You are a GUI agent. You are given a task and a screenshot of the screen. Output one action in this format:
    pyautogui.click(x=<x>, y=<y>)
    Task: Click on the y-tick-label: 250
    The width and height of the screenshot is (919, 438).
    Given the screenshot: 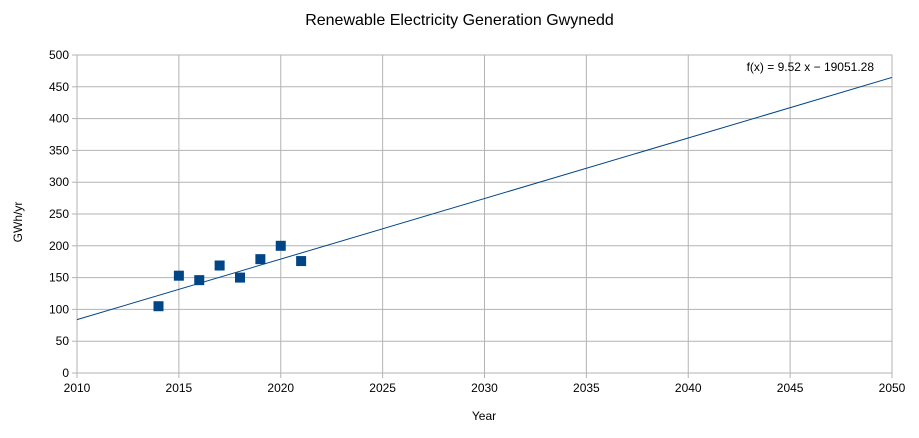 What is the action you would take?
    pyautogui.click(x=59, y=214)
    